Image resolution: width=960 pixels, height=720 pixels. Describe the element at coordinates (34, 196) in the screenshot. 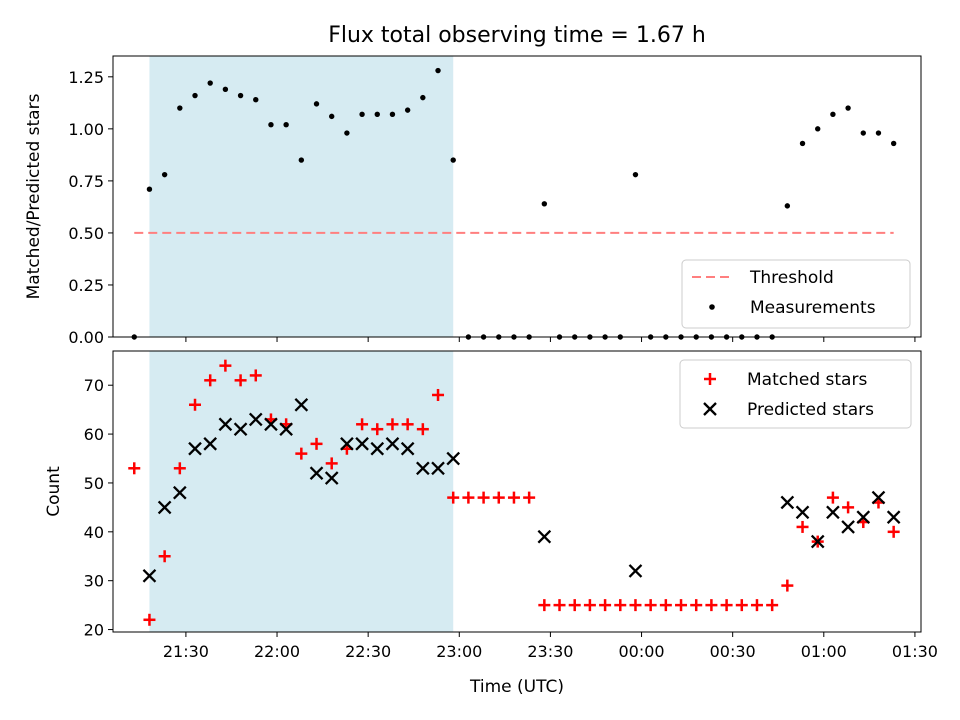

I see `top-y-axis-label: Matched/Predicted stars` at that location.